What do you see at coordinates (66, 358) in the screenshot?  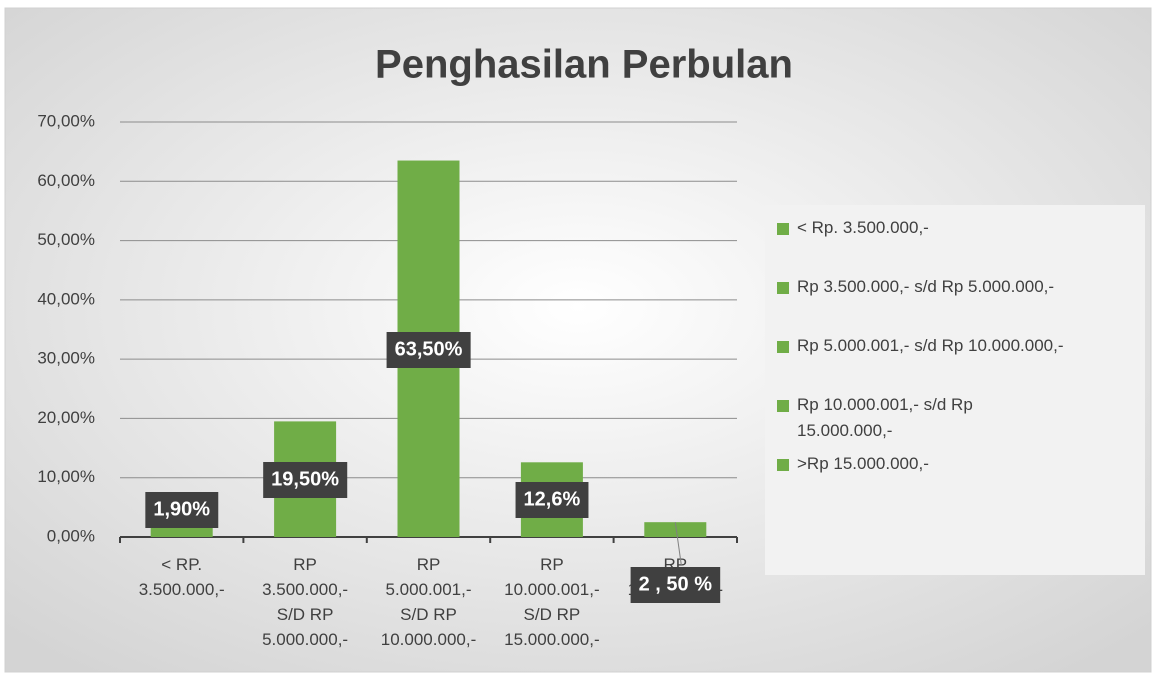 I see `y-tick-label: 30,00%` at bounding box center [66, 358].